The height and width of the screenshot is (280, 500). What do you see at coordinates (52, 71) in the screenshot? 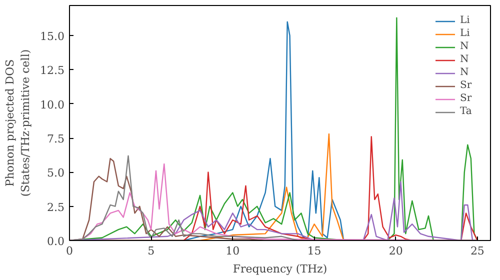
I see `y-tick-label: 12.5` at bounding box center [52, 71].